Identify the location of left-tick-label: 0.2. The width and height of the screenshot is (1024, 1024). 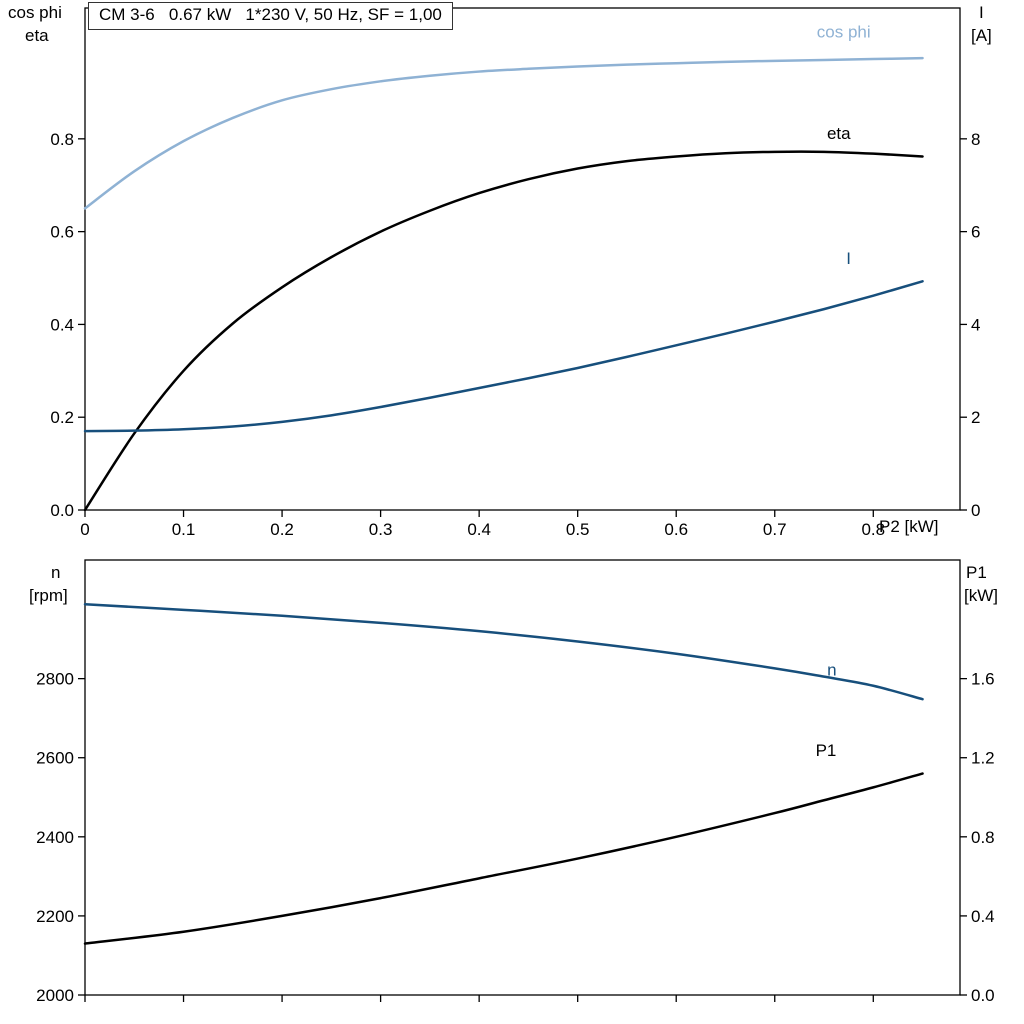
(62, 417).